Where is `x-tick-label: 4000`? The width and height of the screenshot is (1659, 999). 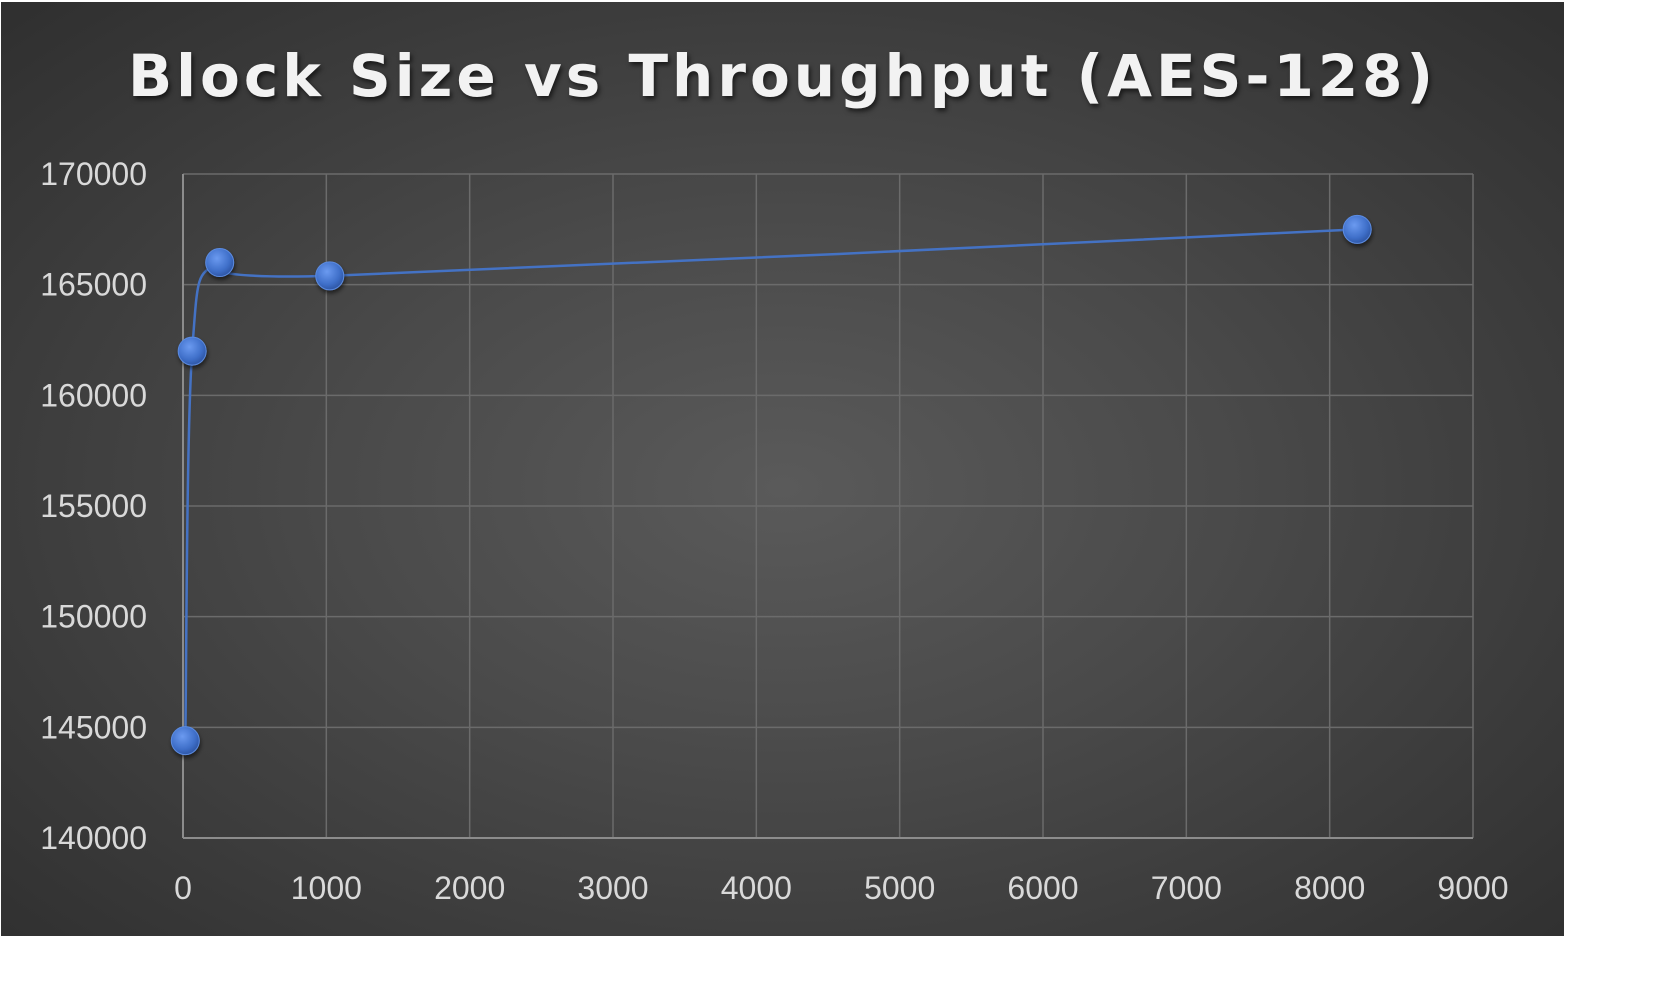 x-tick-label: 4000 is located at coordinates (756, 888).